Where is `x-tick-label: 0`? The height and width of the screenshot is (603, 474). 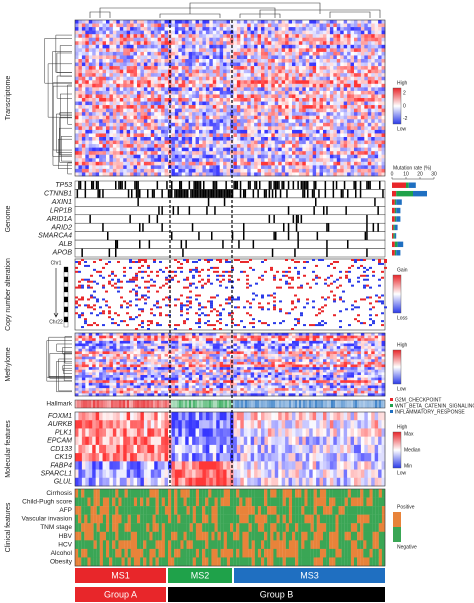
x-tick-label: 0 is located at coordinates (392, 174).